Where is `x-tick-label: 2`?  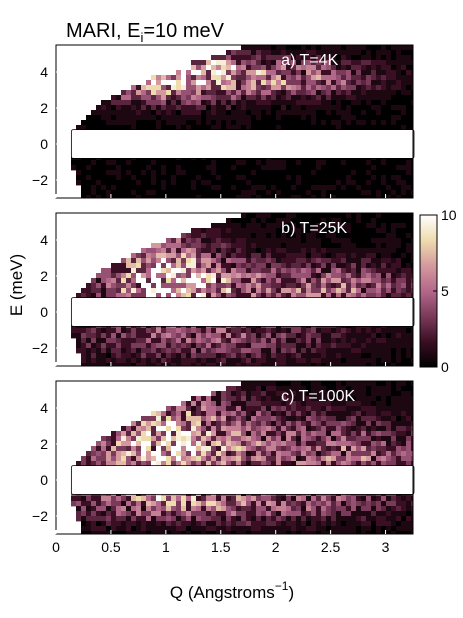
x-tick-label: 2 is located at coordinates (276, 547).